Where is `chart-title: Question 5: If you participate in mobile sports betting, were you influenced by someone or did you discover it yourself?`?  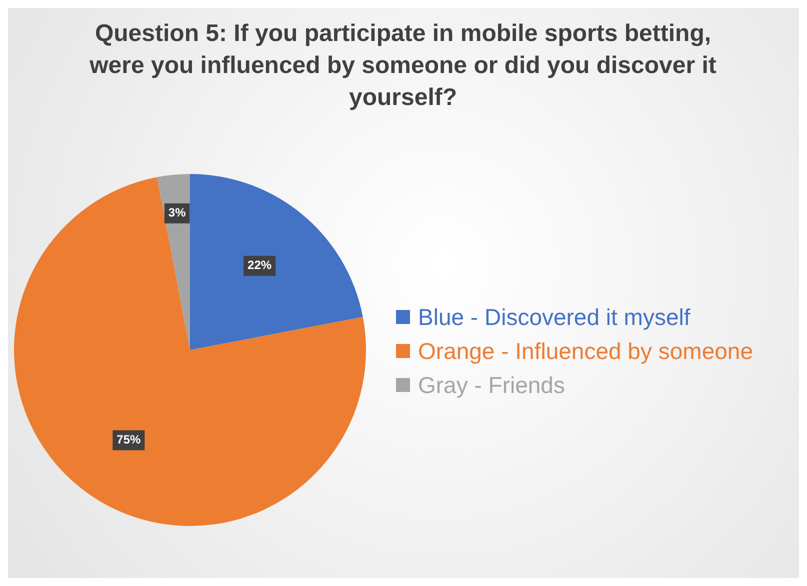
chart-title: Question 5: If you participate in mobile sports betting, were you influenced by someone or did you discover it yourself? is located at coordinates (403, 66).